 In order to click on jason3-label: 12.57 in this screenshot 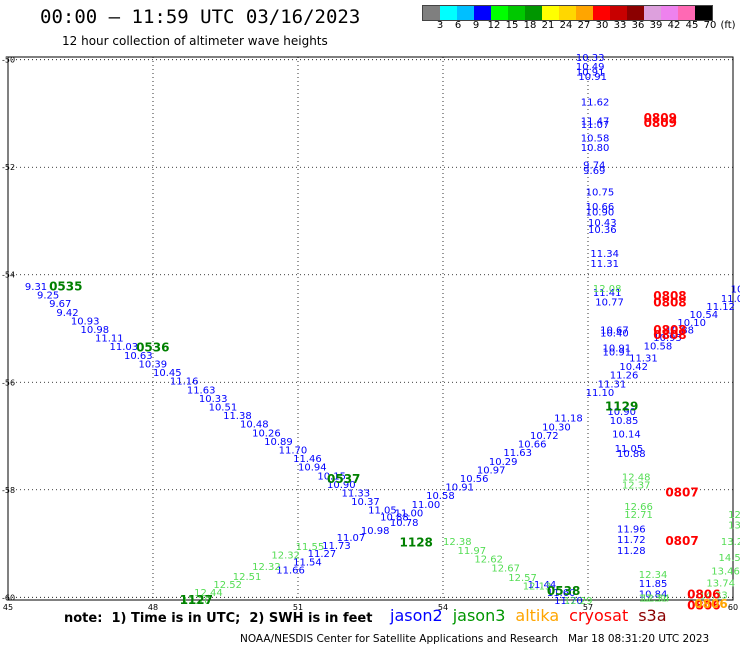, I will do `click(522, 578)`.